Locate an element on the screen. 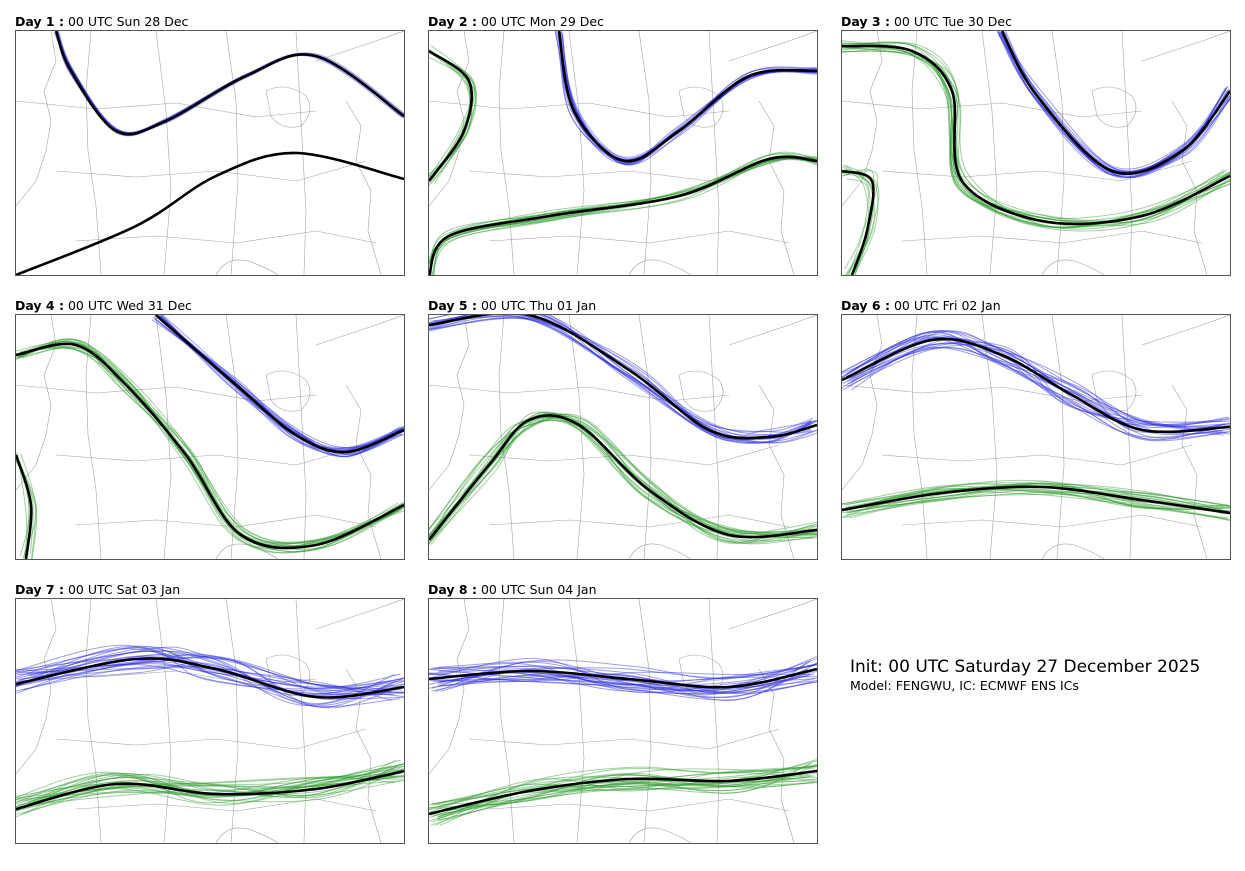 The height and width of the screenshot is (871, 1245). panel-title: Day 5 : 00 UTC Thu 01 Jan is located at coordinates (512, 306).